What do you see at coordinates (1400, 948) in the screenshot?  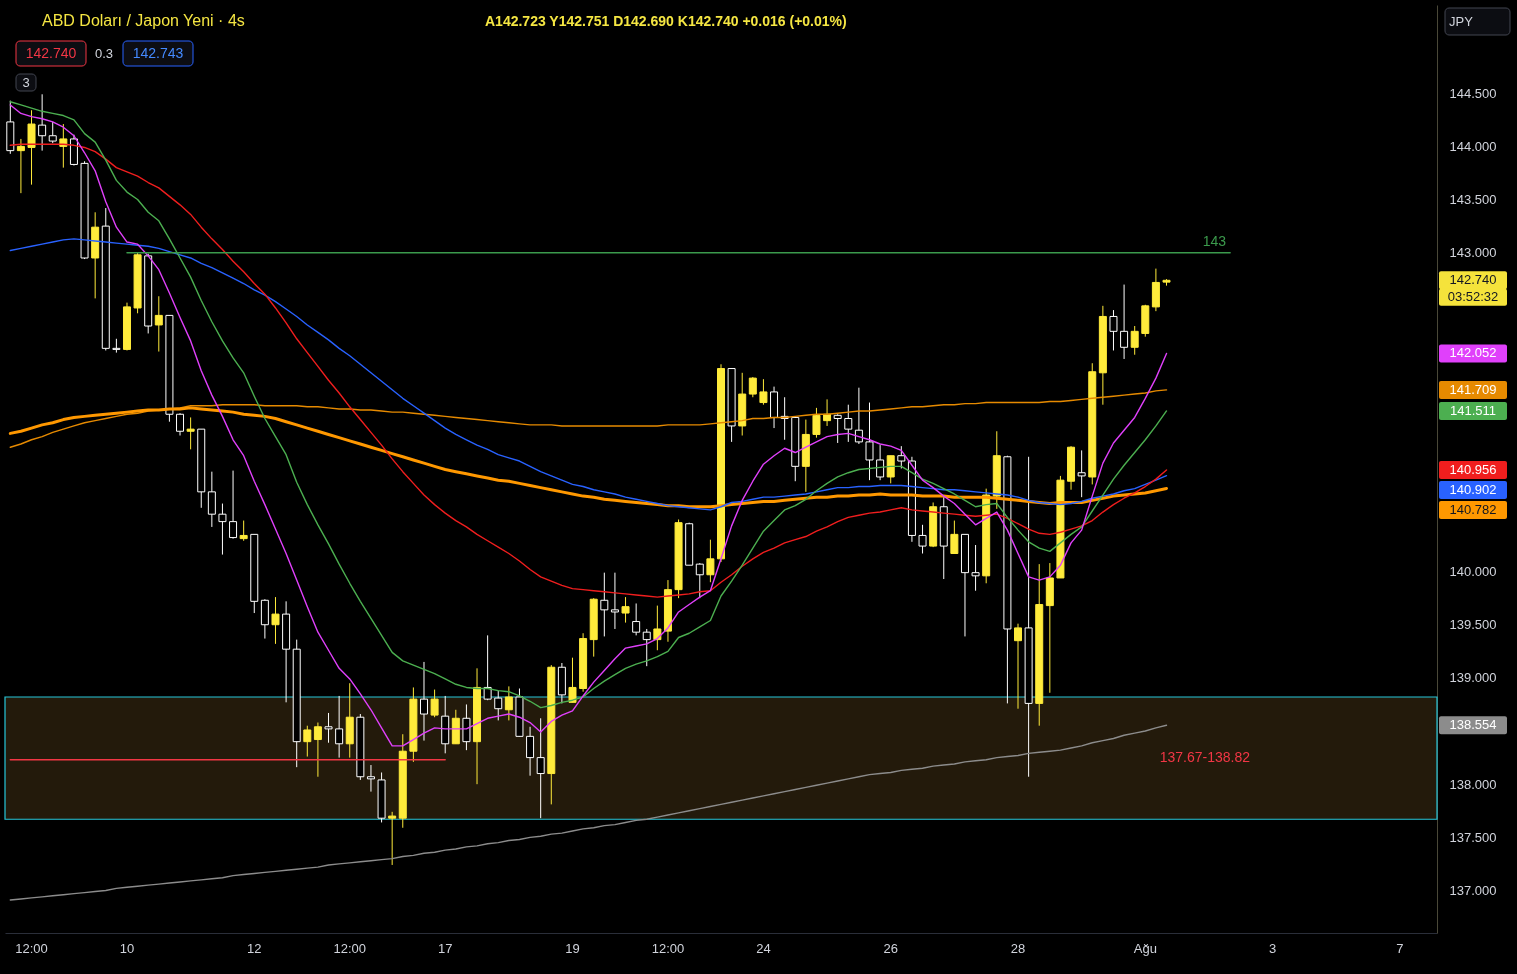 I see `x-tick-label: 7` at bounding box center [1400, 948].